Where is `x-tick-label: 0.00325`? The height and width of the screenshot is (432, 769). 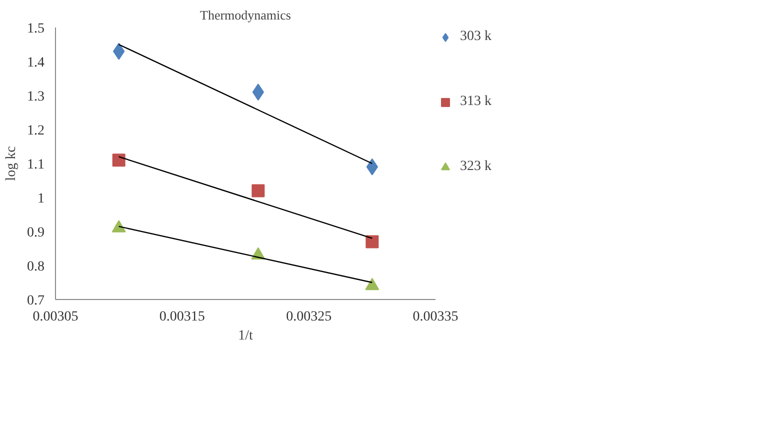
x-tick-label: 0.00325 is located at coordinates (309, 317).